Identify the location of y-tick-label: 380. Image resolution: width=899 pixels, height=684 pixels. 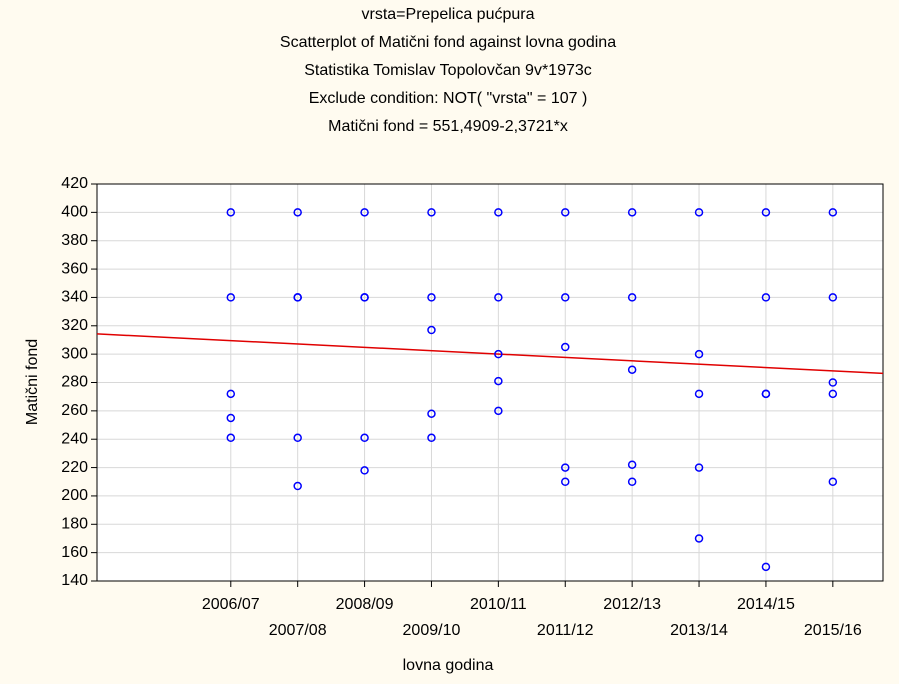
(74, 240).